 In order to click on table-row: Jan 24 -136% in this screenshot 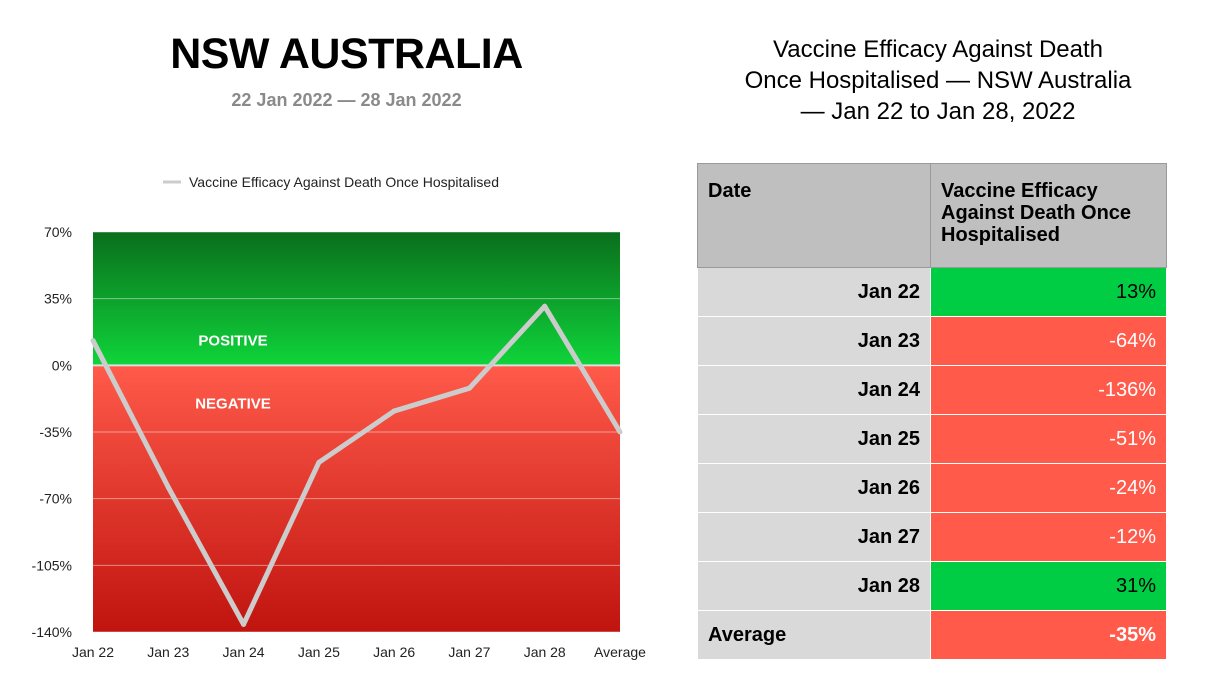, I will do `click(932, 390)`.